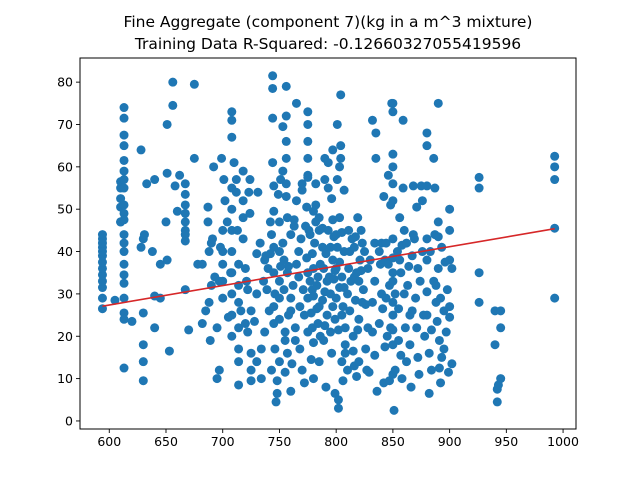 The image size is (640, 480). I want to click on y-tick-label: 80, so click(65, 82).